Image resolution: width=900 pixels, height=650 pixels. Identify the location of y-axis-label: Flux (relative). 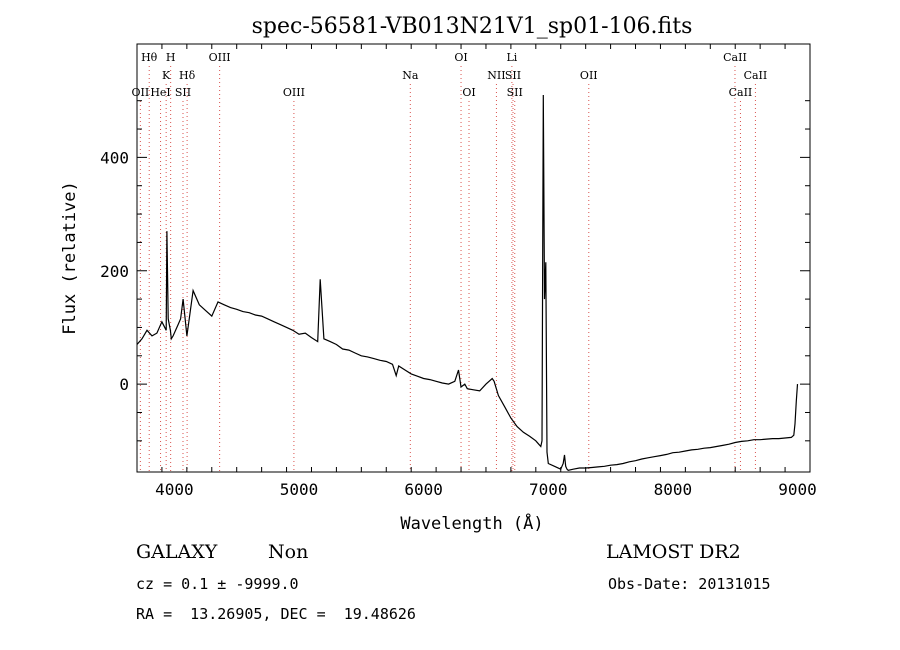
(70, 258).